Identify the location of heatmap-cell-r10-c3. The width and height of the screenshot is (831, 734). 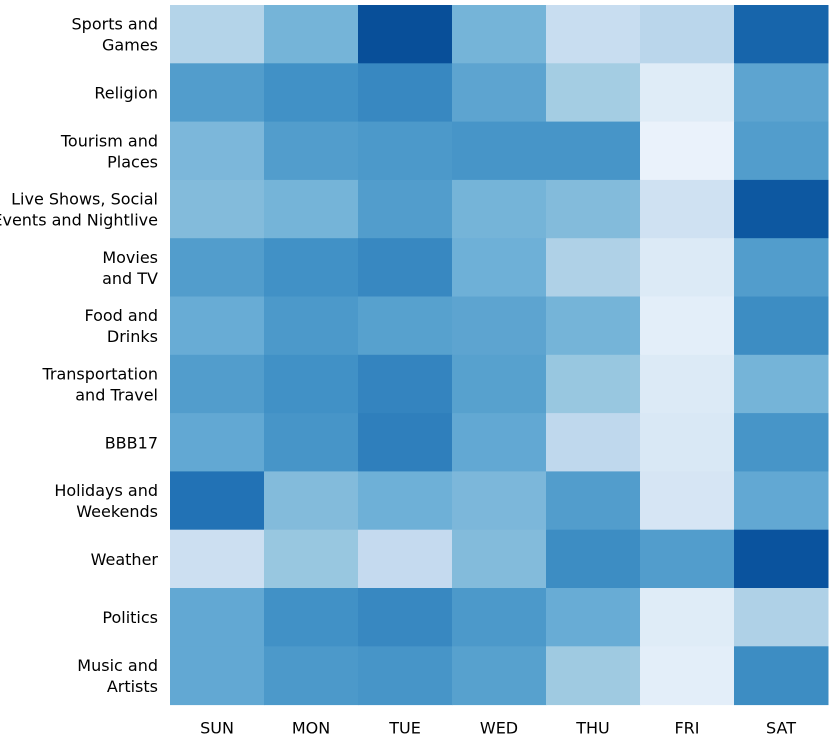
(499, 617).